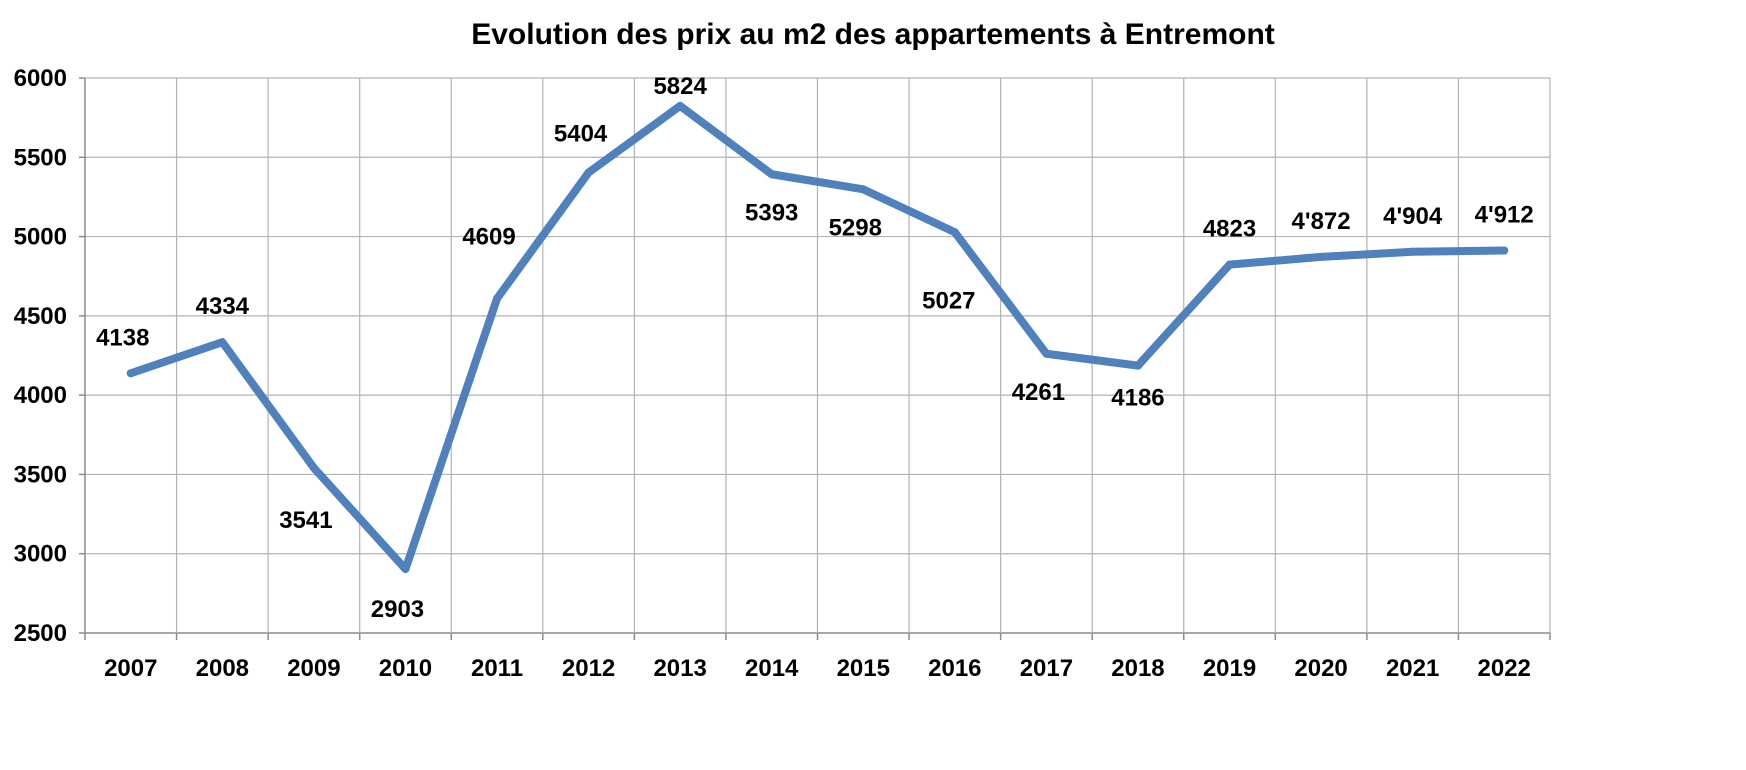  What do you see at coordinates (397, 609) in the screenshot?
I see `data-label: 2903` at bounding box center [397, 609].